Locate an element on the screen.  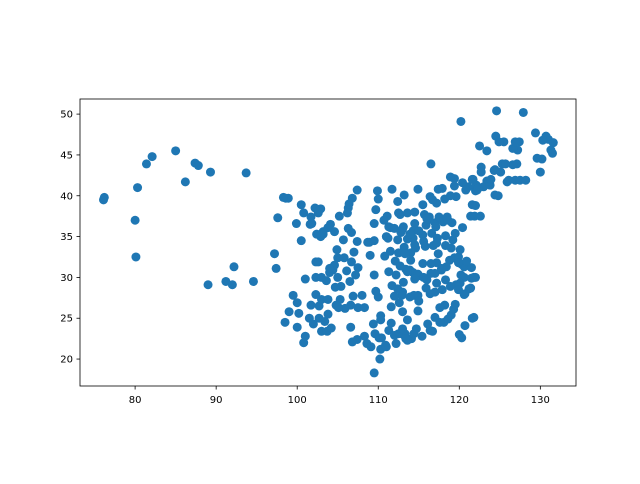
y-tick-label: 40 is located at coordinates (66, 196).